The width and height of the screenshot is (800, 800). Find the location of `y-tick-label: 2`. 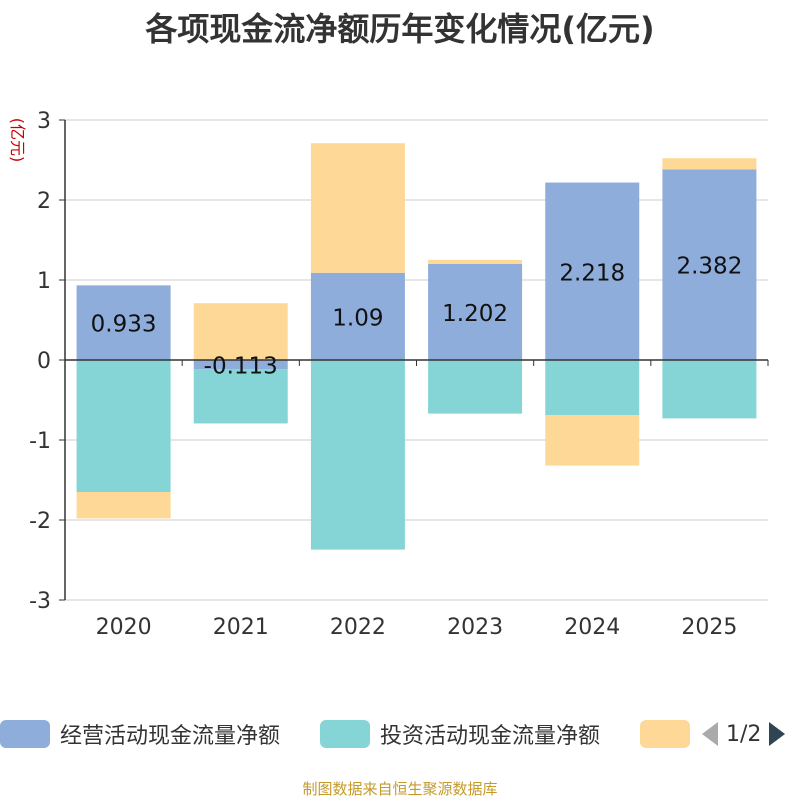

y-tick-label: 2 is located at coordinates (44, 201).